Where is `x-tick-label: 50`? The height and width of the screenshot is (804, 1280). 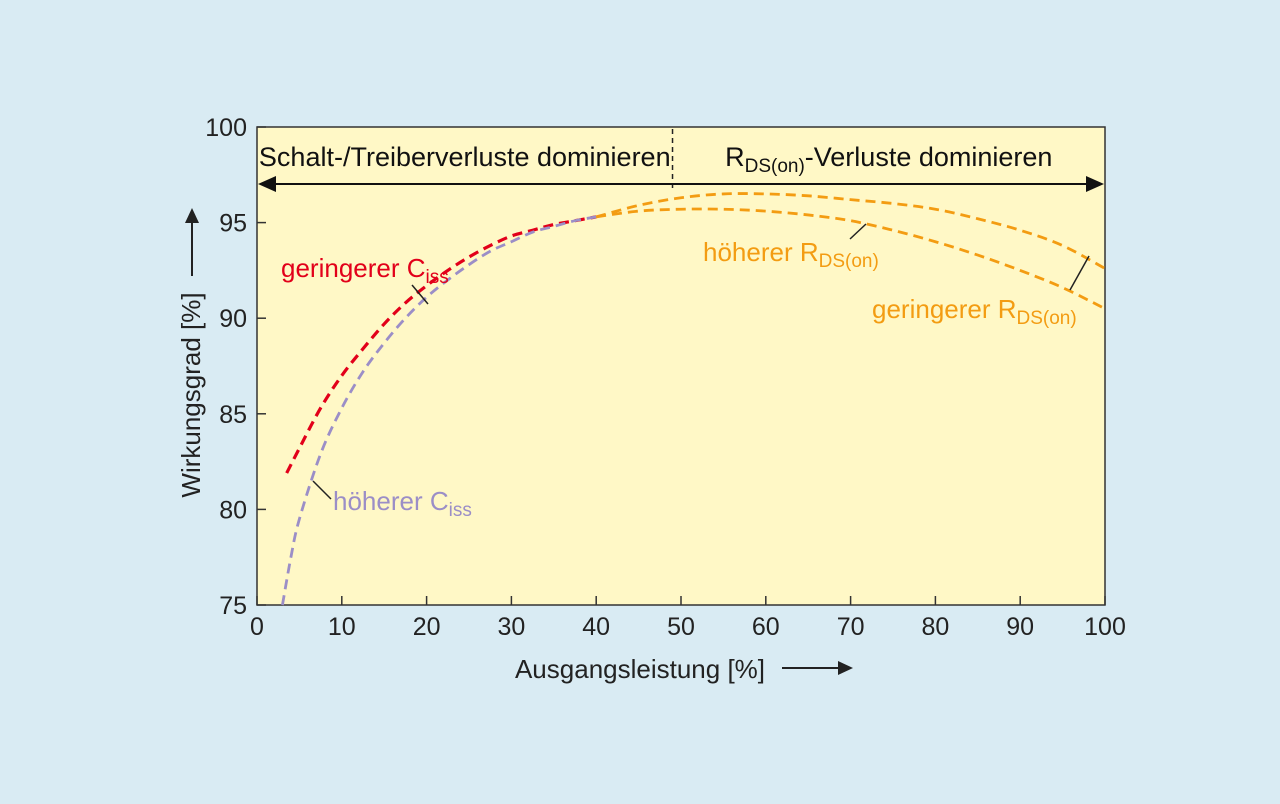
x-tick-label: 50 is located at coordinates (681, 627).